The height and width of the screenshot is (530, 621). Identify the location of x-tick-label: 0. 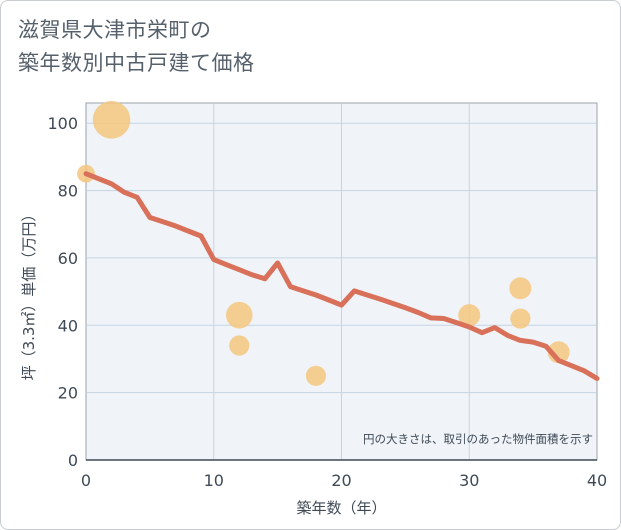
(86, 480).